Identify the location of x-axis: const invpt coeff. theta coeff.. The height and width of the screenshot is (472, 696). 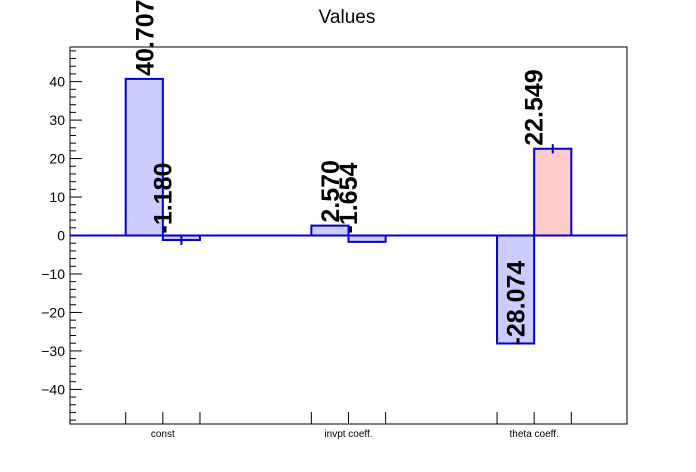
(348, 426).